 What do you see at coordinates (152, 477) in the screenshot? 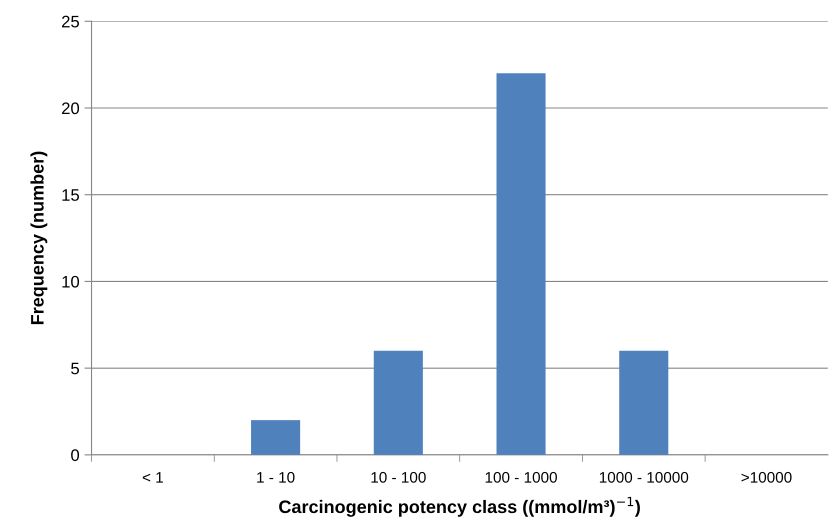
I see `x-tick-label: < 1` at bounding box center [152, 477].